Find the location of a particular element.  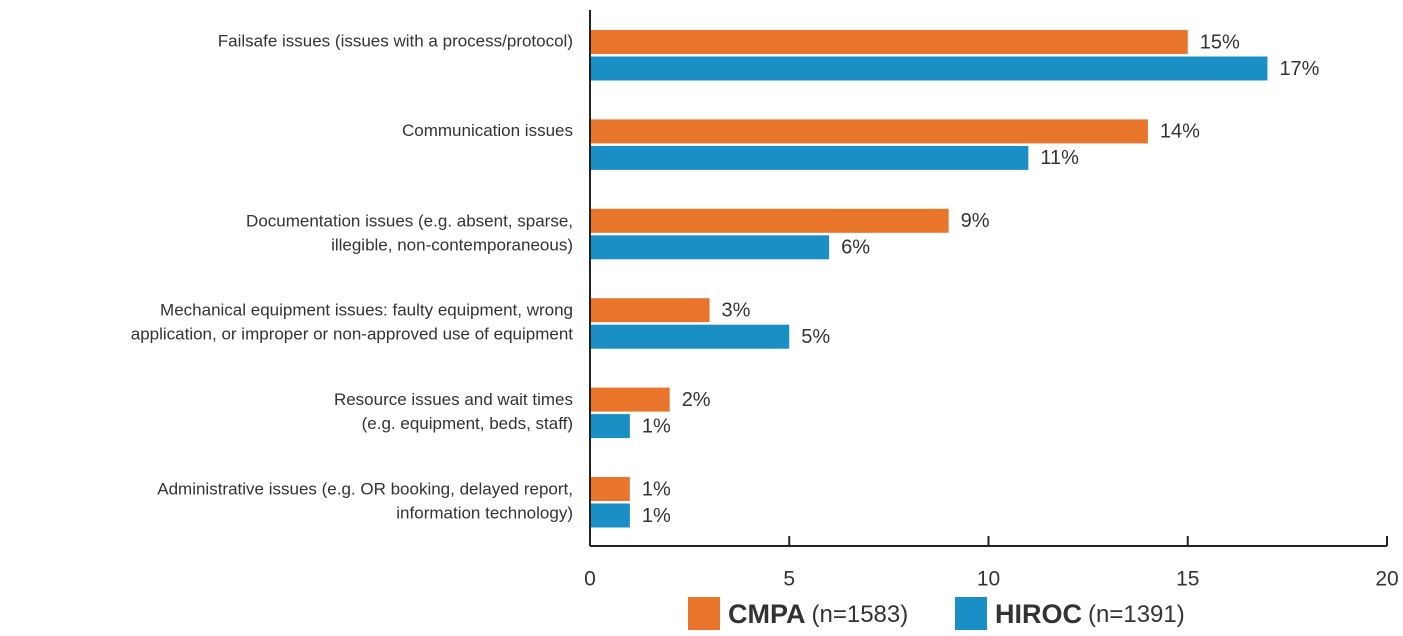

legend-note: (n=1391) is located at coordinates (1136, 614).